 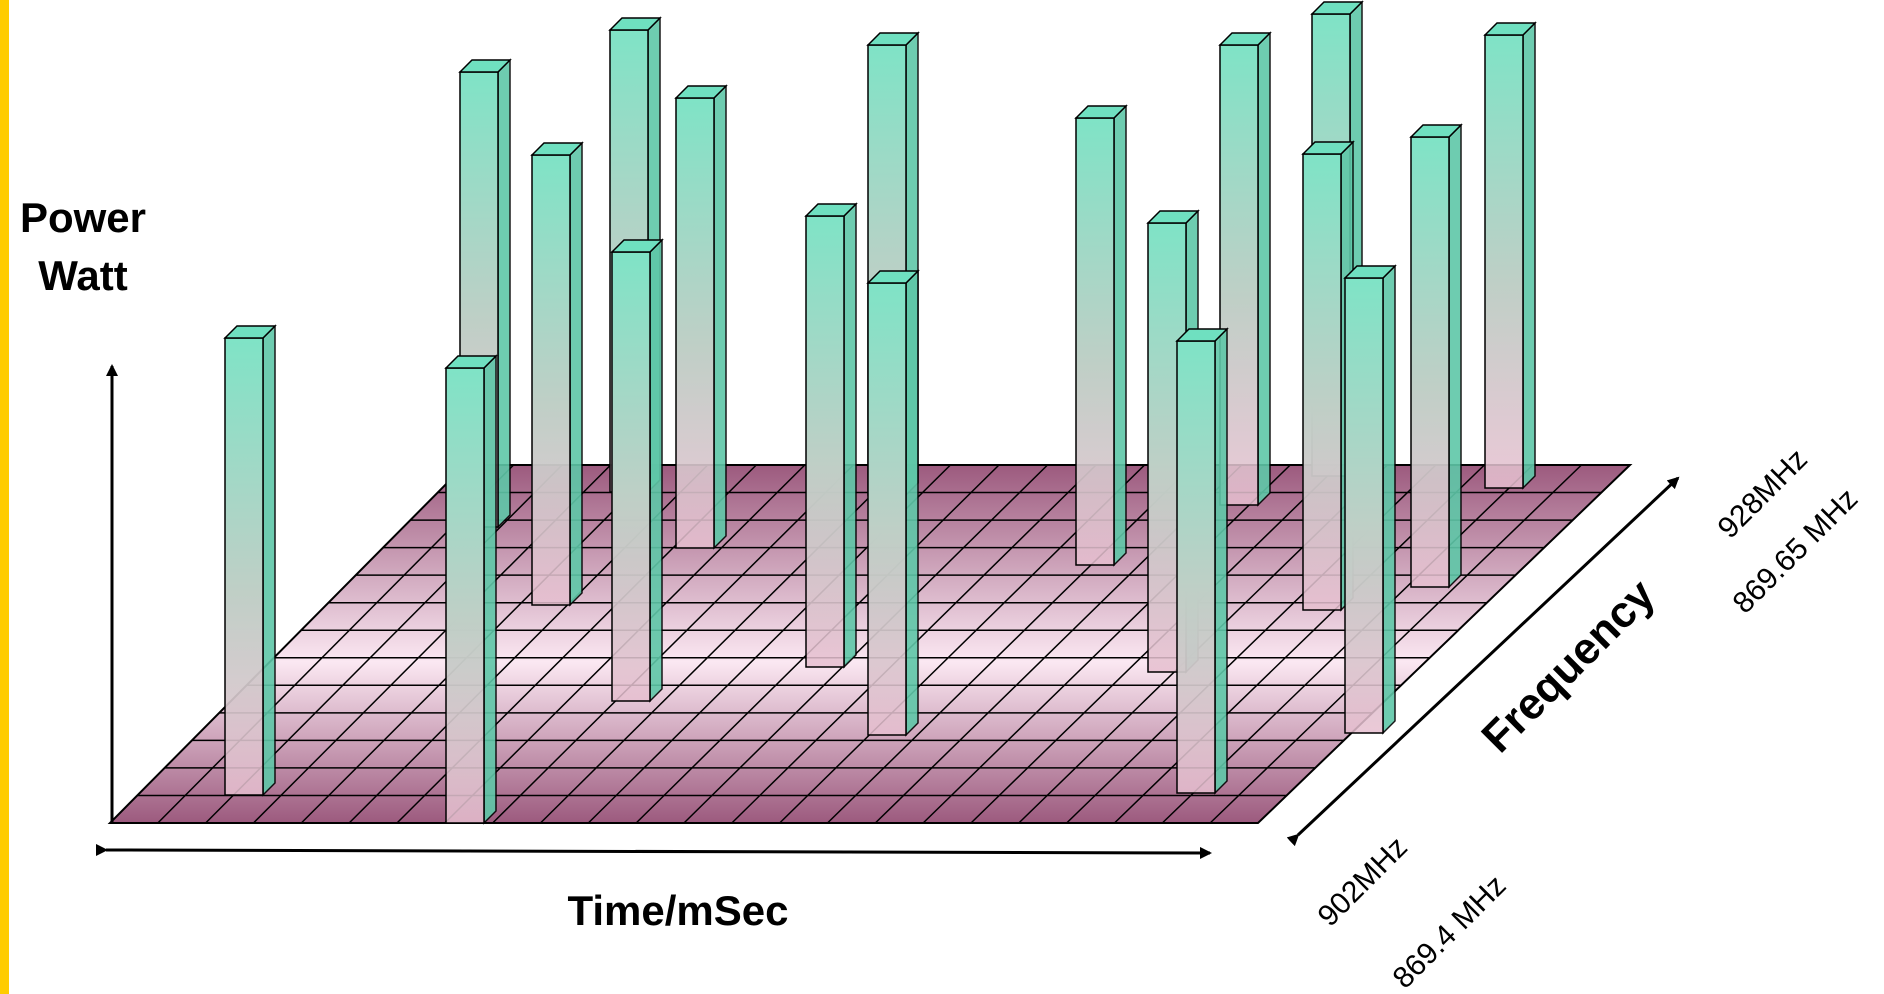 I want to click on time-label: Time/mSec, so click(x=677, y=910).